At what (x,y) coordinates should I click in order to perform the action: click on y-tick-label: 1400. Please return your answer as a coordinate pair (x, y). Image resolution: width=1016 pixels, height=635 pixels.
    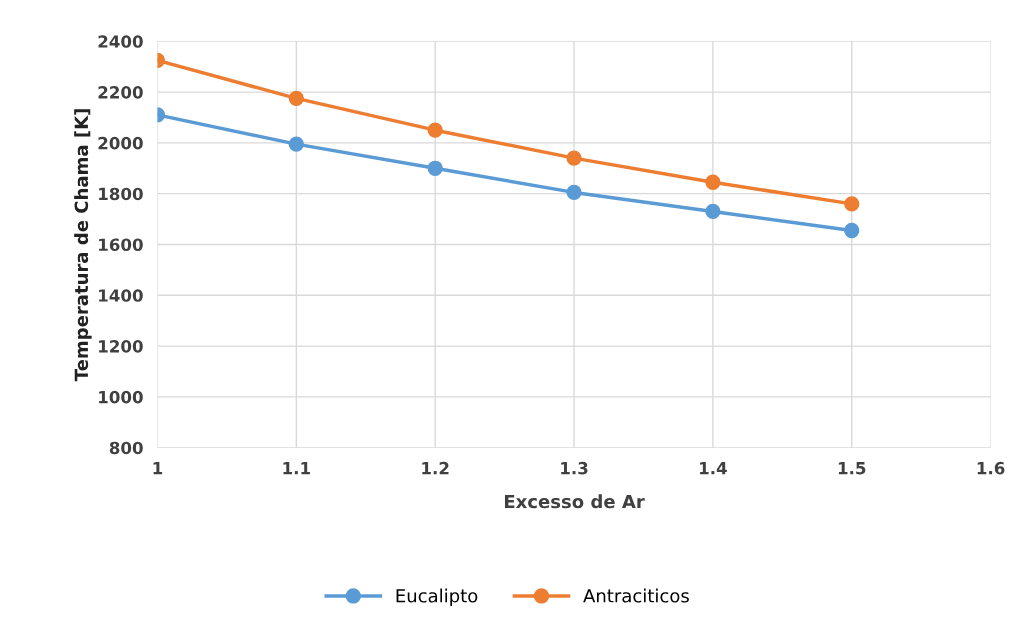
    Looking at the image, I should click on (121, 295).